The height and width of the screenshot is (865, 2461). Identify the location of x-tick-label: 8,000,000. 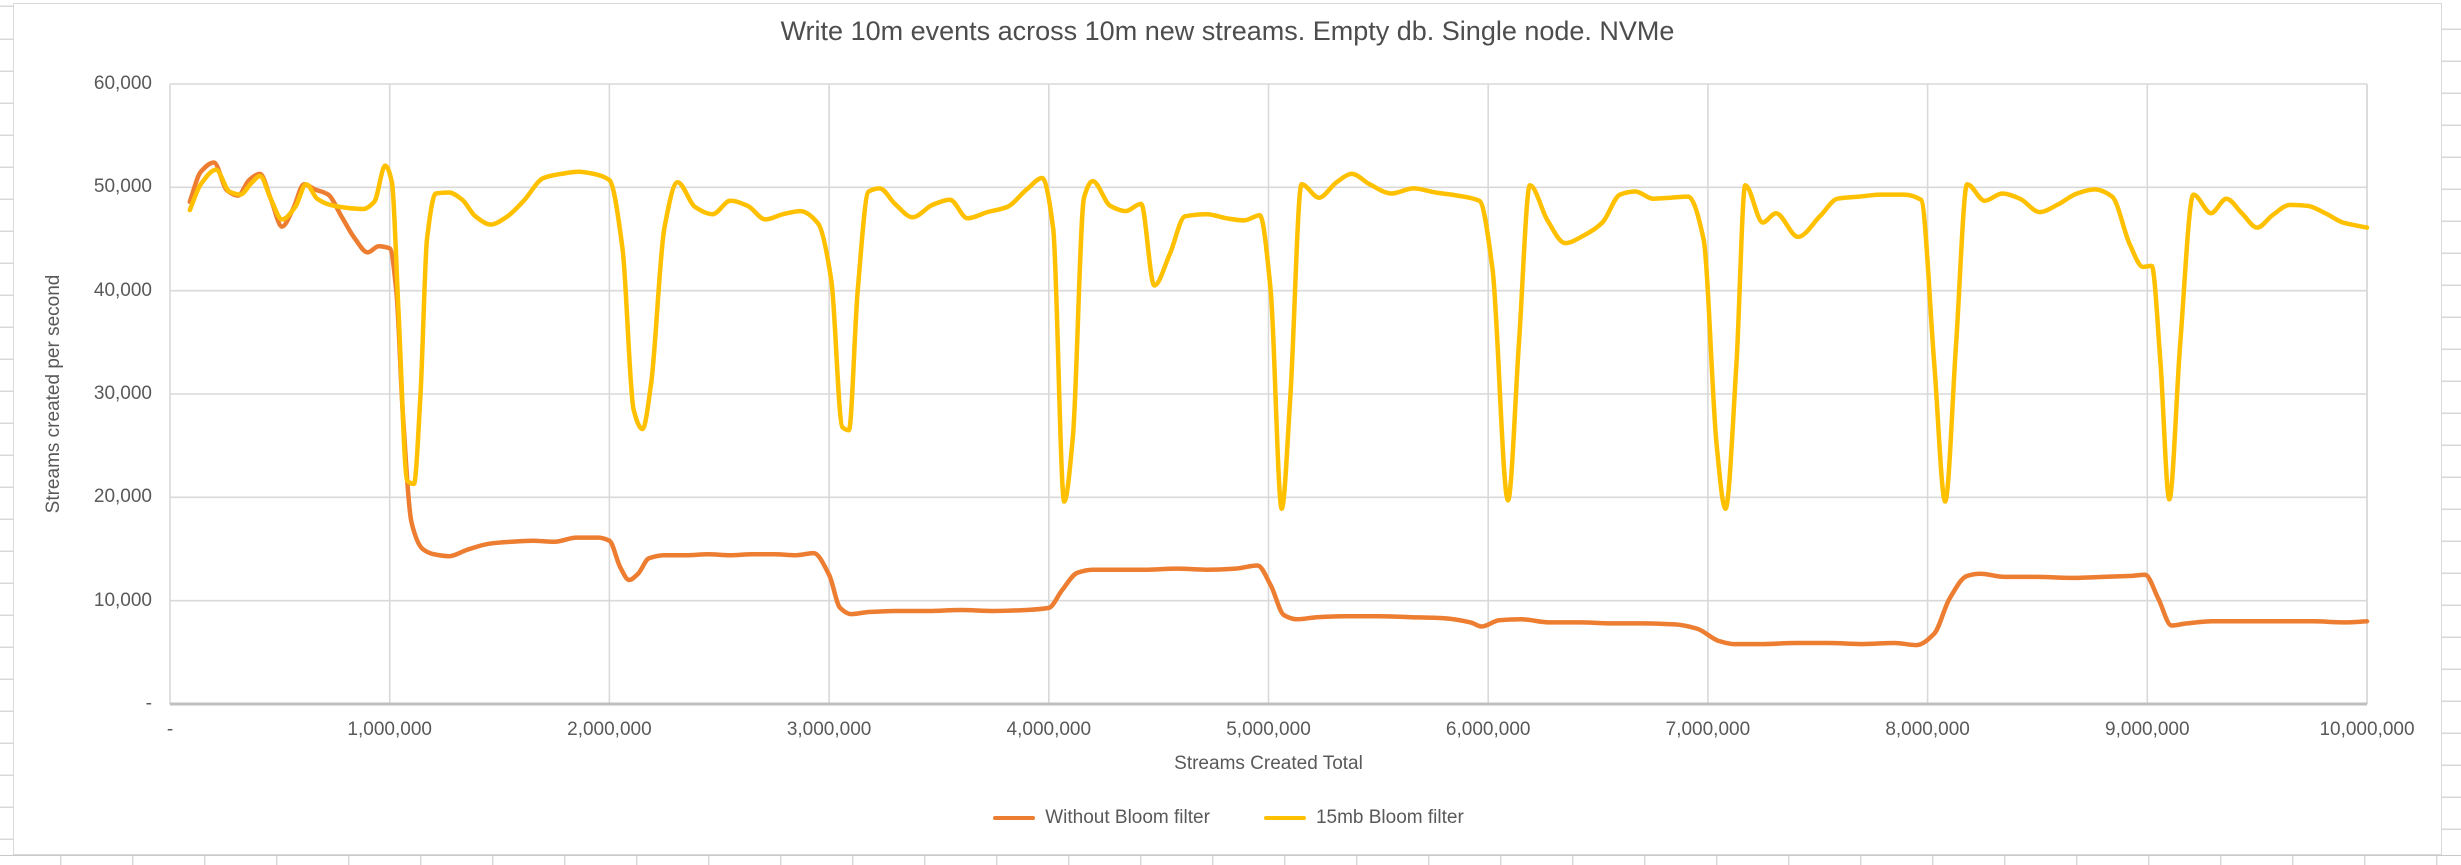
(1927, 729).